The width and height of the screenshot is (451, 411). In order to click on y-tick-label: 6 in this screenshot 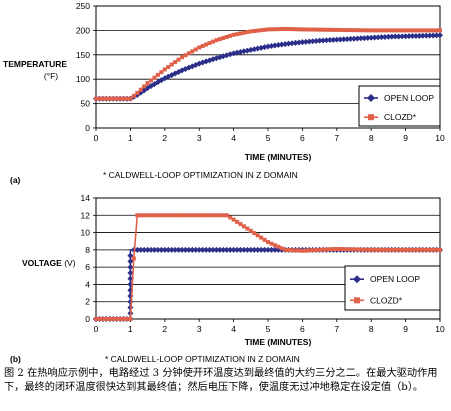, I will do `click(87, 267)`.